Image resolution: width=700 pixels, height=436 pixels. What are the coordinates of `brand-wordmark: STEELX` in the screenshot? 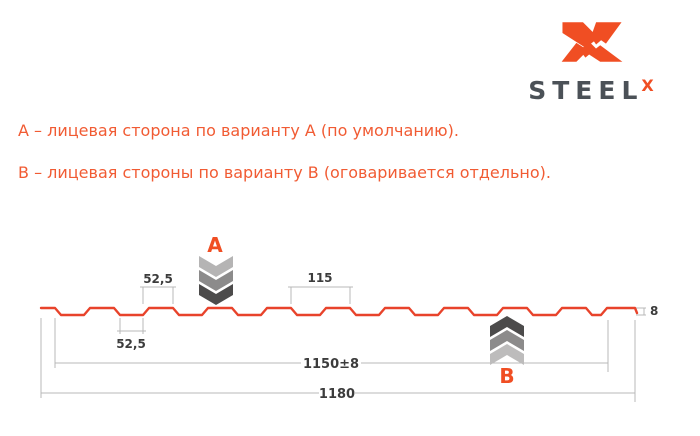 It's located at (592, 90).